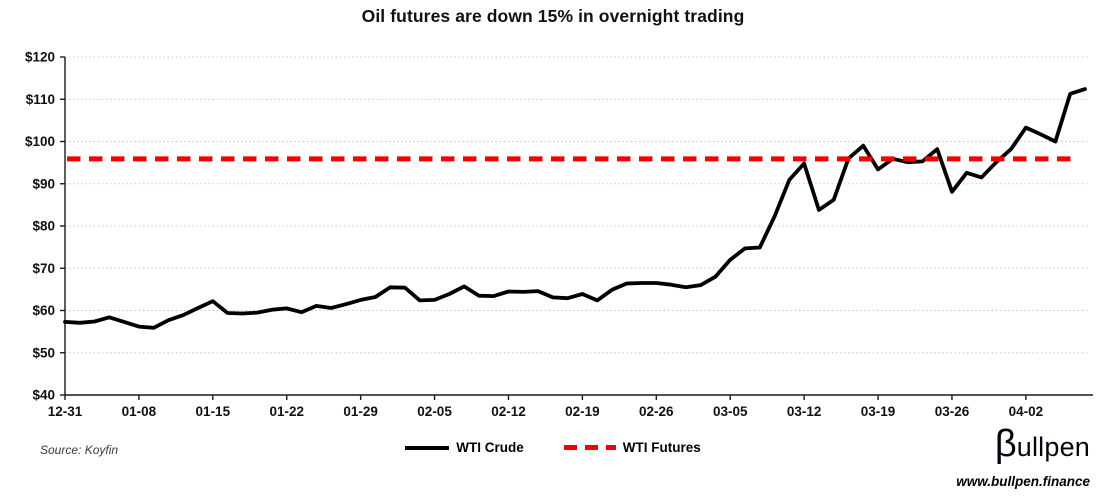 Image resolution: width=1106 pixels, height=498 pixels. Describe the element at coordinates (213, 411) in the screenshot. I see `x-tick-label: 01-15` at that location.